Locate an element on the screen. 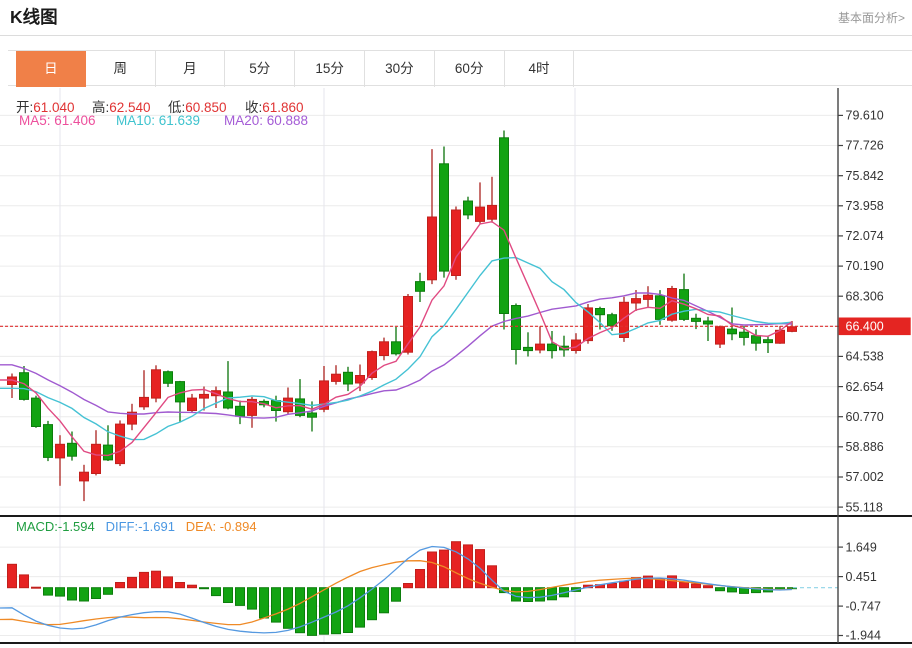 This screenshot has height=648, width=912. svg-text: 70.190 is located at coordinates (865, 266).